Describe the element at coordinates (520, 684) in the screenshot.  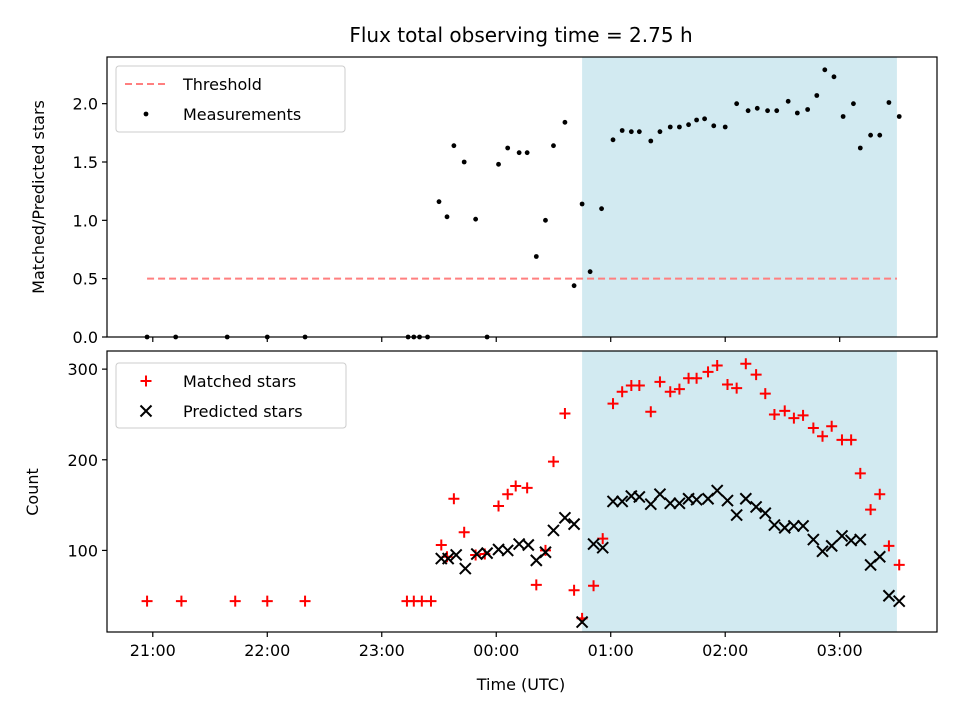
I see `x-axis-label: Time (UTC)` at that location.